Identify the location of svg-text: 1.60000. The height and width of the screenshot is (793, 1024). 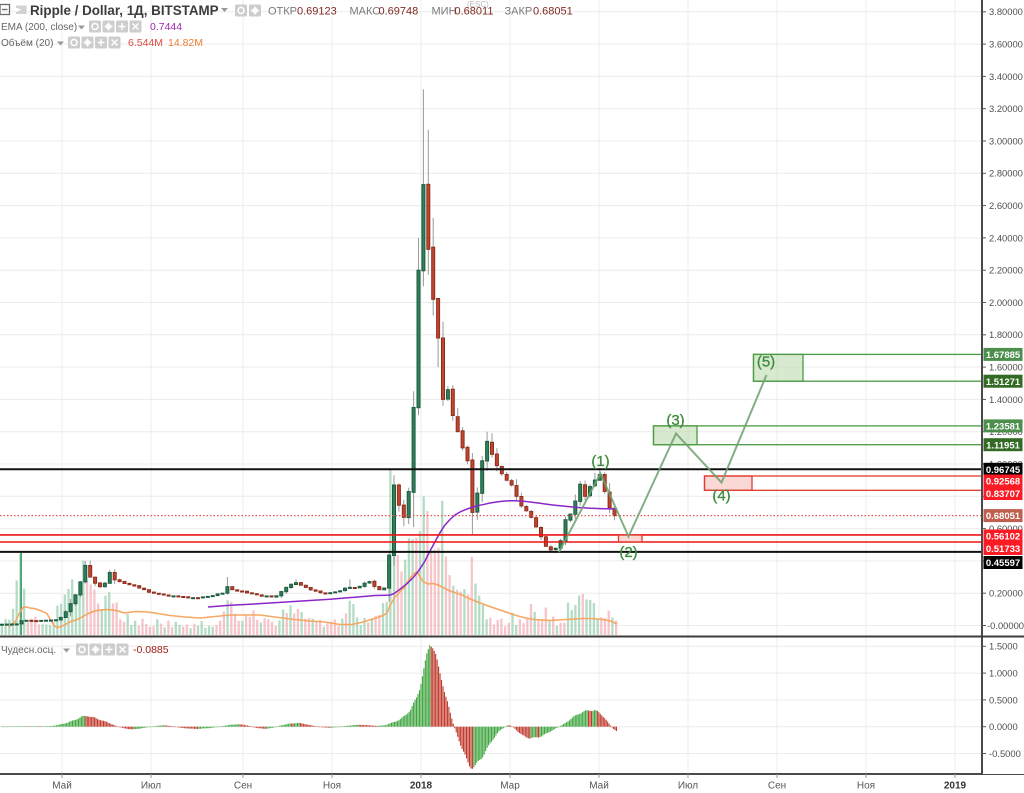
(1006, 367).